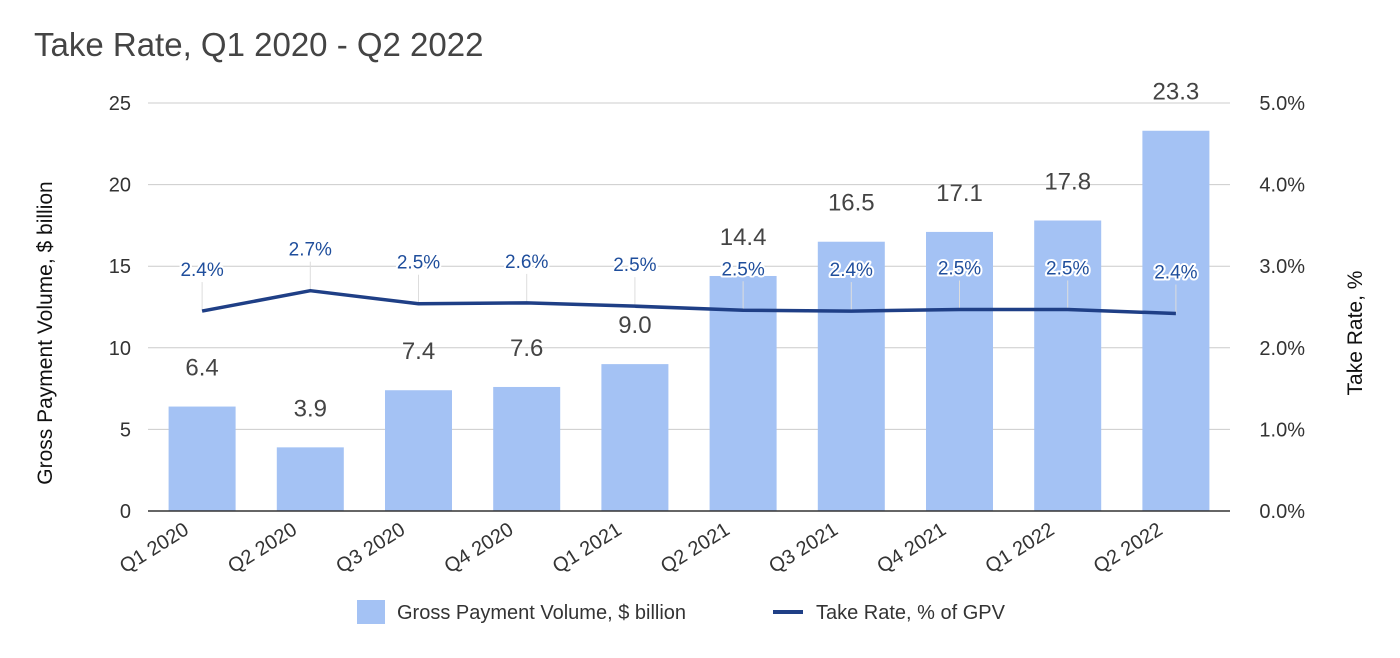 The image size is (1400, 658). What do you see at coordinates (695, 548) in the screenshot?
I see `x-tick-label: Q2 2021` at bounding box center [695, 548].